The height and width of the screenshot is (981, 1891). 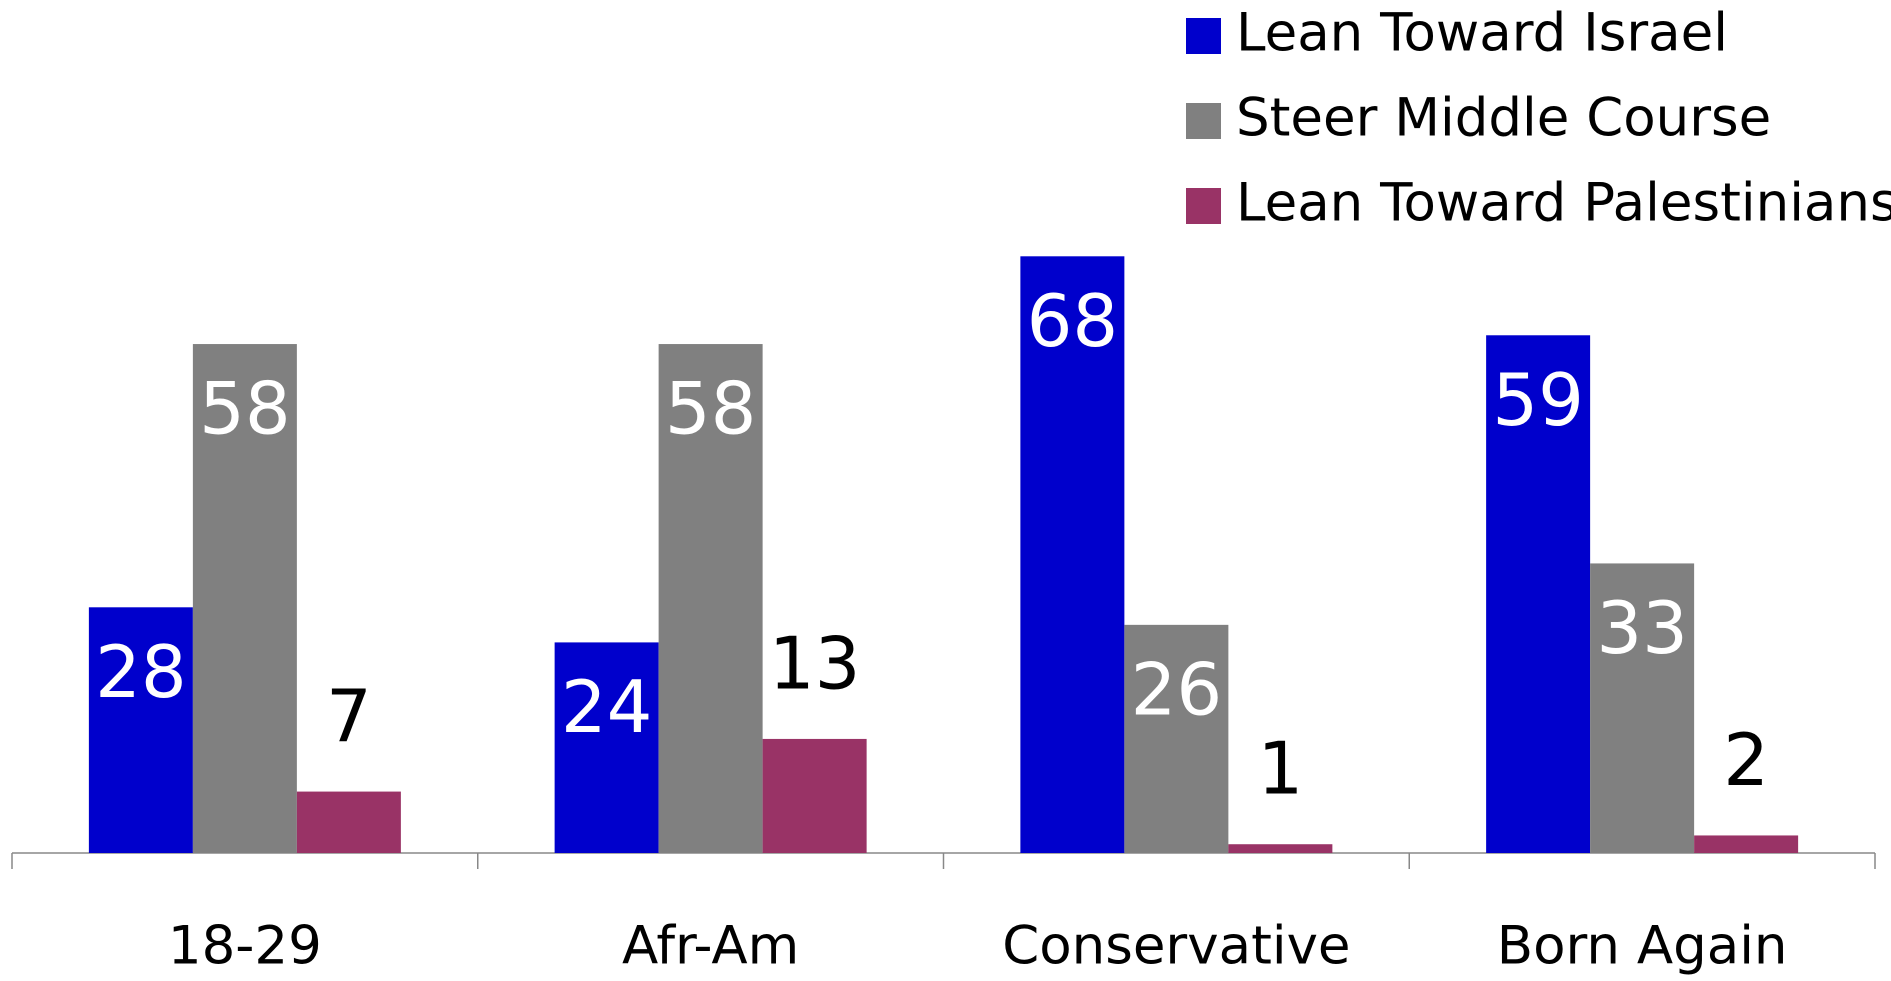 I want to click on data-label: 7, so click(x=349, y=716).